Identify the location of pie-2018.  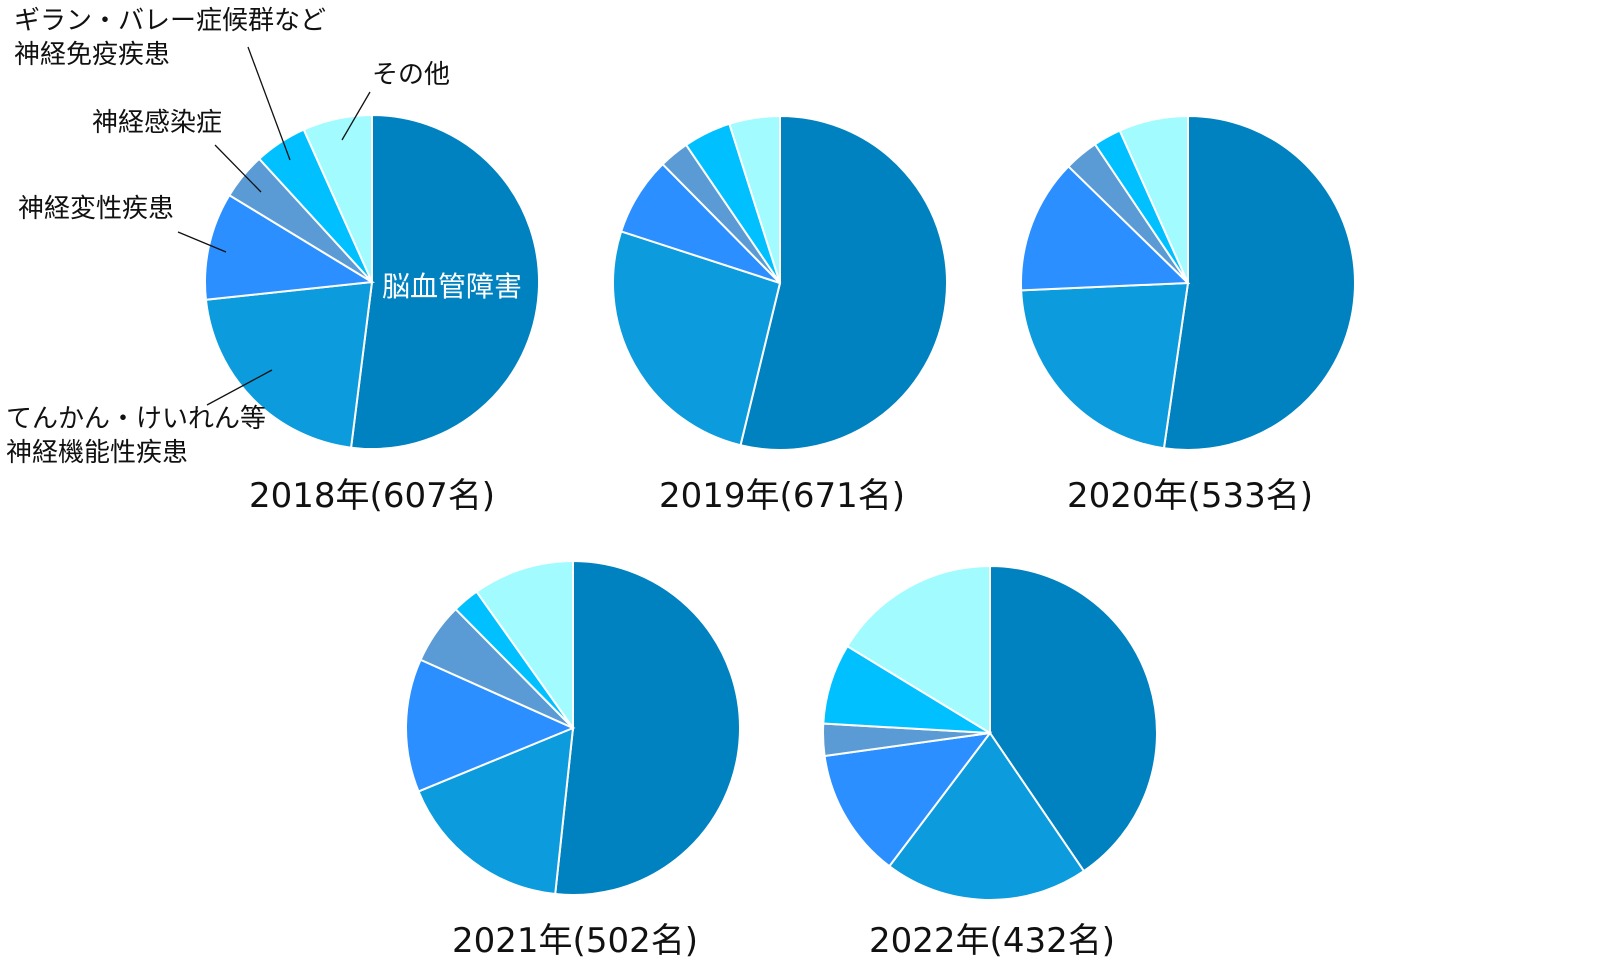
(372, 281).